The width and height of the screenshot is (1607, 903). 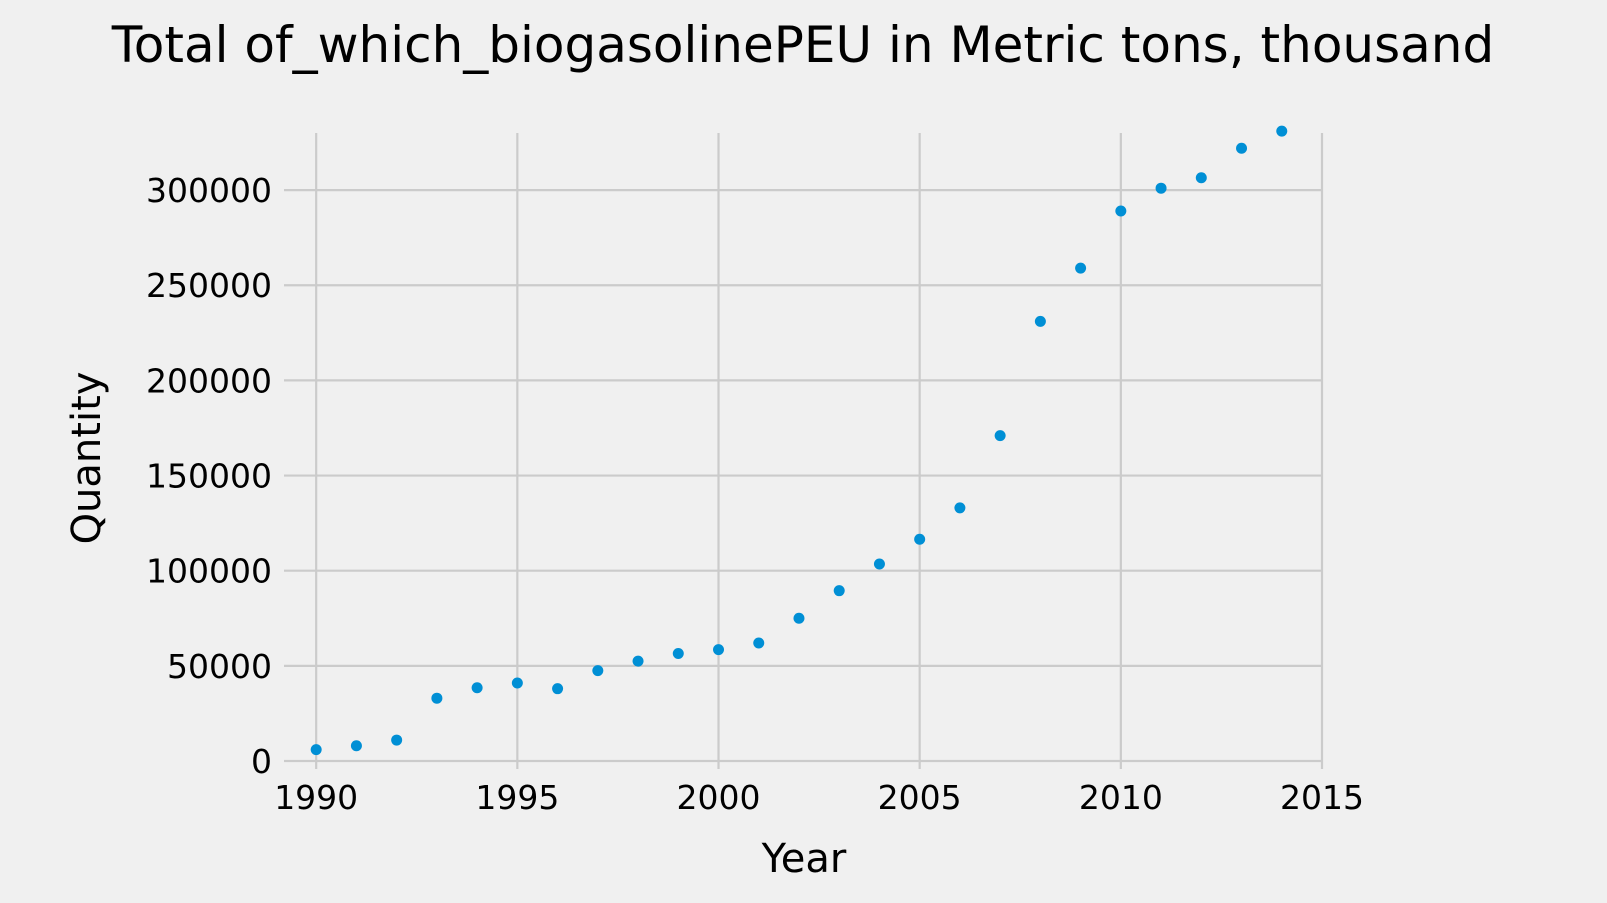 What do you see at coordinates (517, 797) in the screenshot?
I see `x-tick-label: 1995` at bounding box center [517, 797].